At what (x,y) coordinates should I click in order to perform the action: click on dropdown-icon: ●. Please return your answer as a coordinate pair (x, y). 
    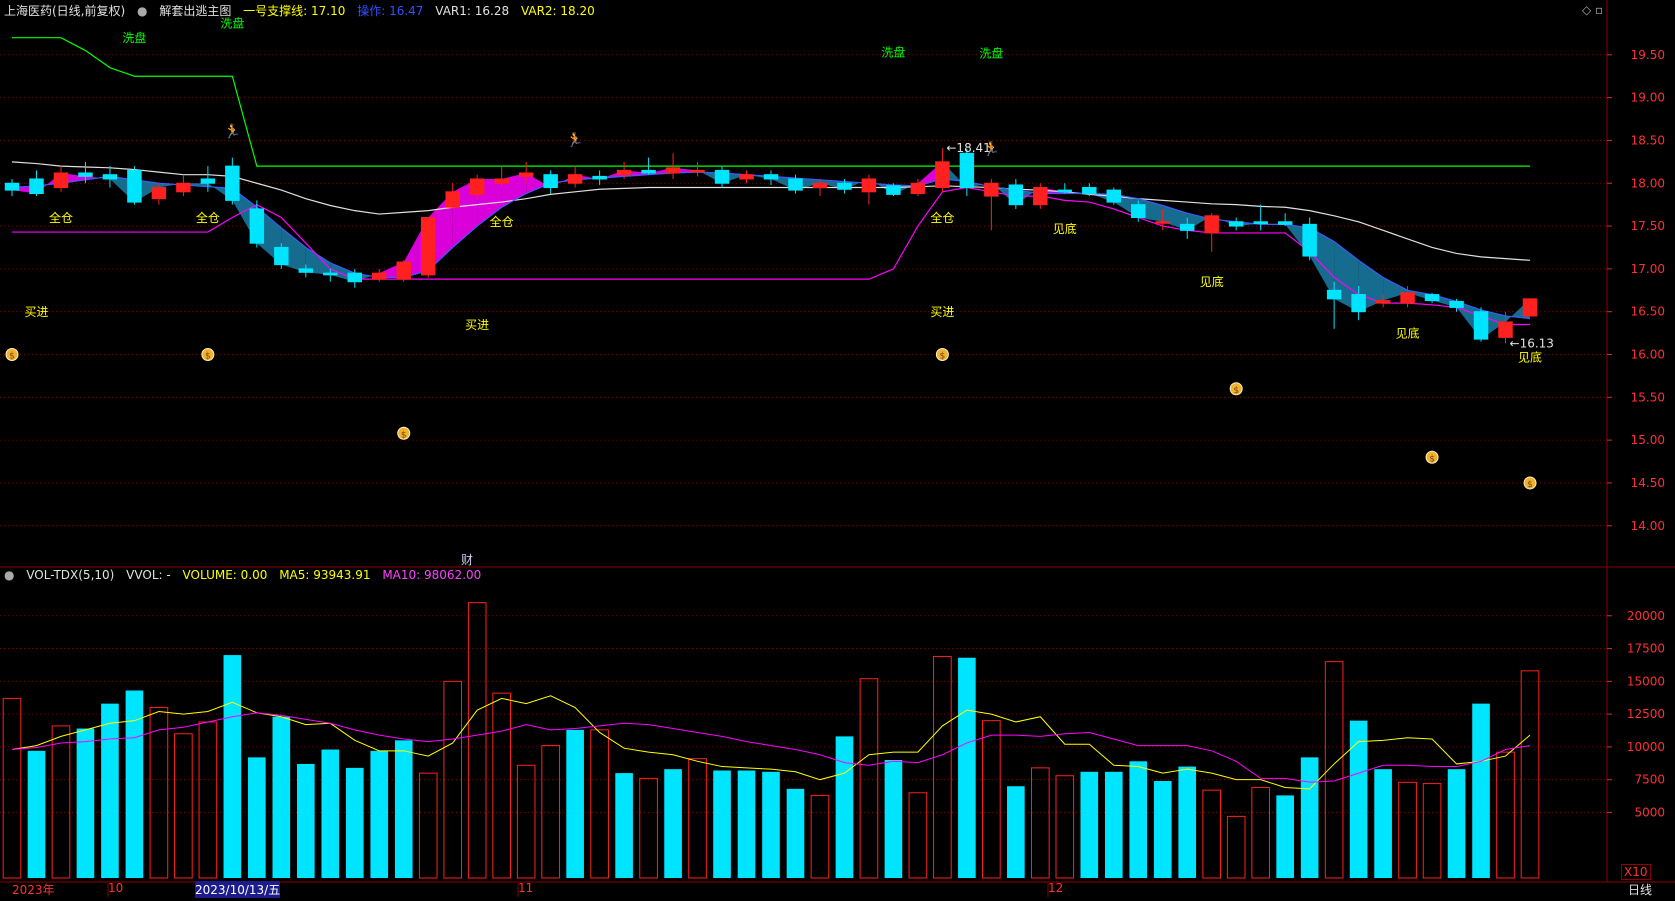
    Looking at the image, I should click on (142, 11).